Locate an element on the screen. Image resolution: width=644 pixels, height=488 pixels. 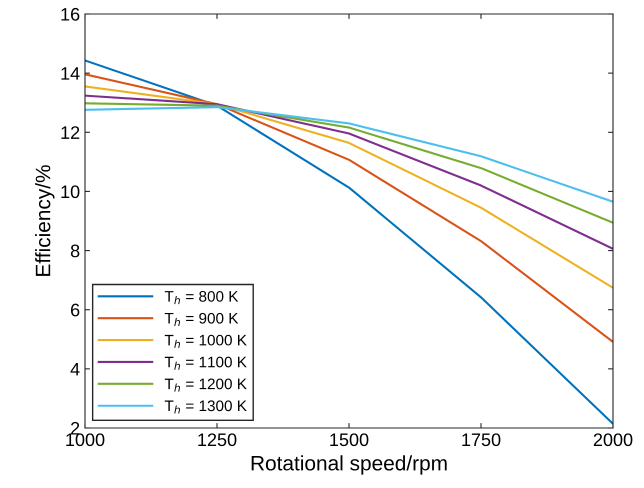
y-tick-label: 6 is located at coordinates (75, 310).